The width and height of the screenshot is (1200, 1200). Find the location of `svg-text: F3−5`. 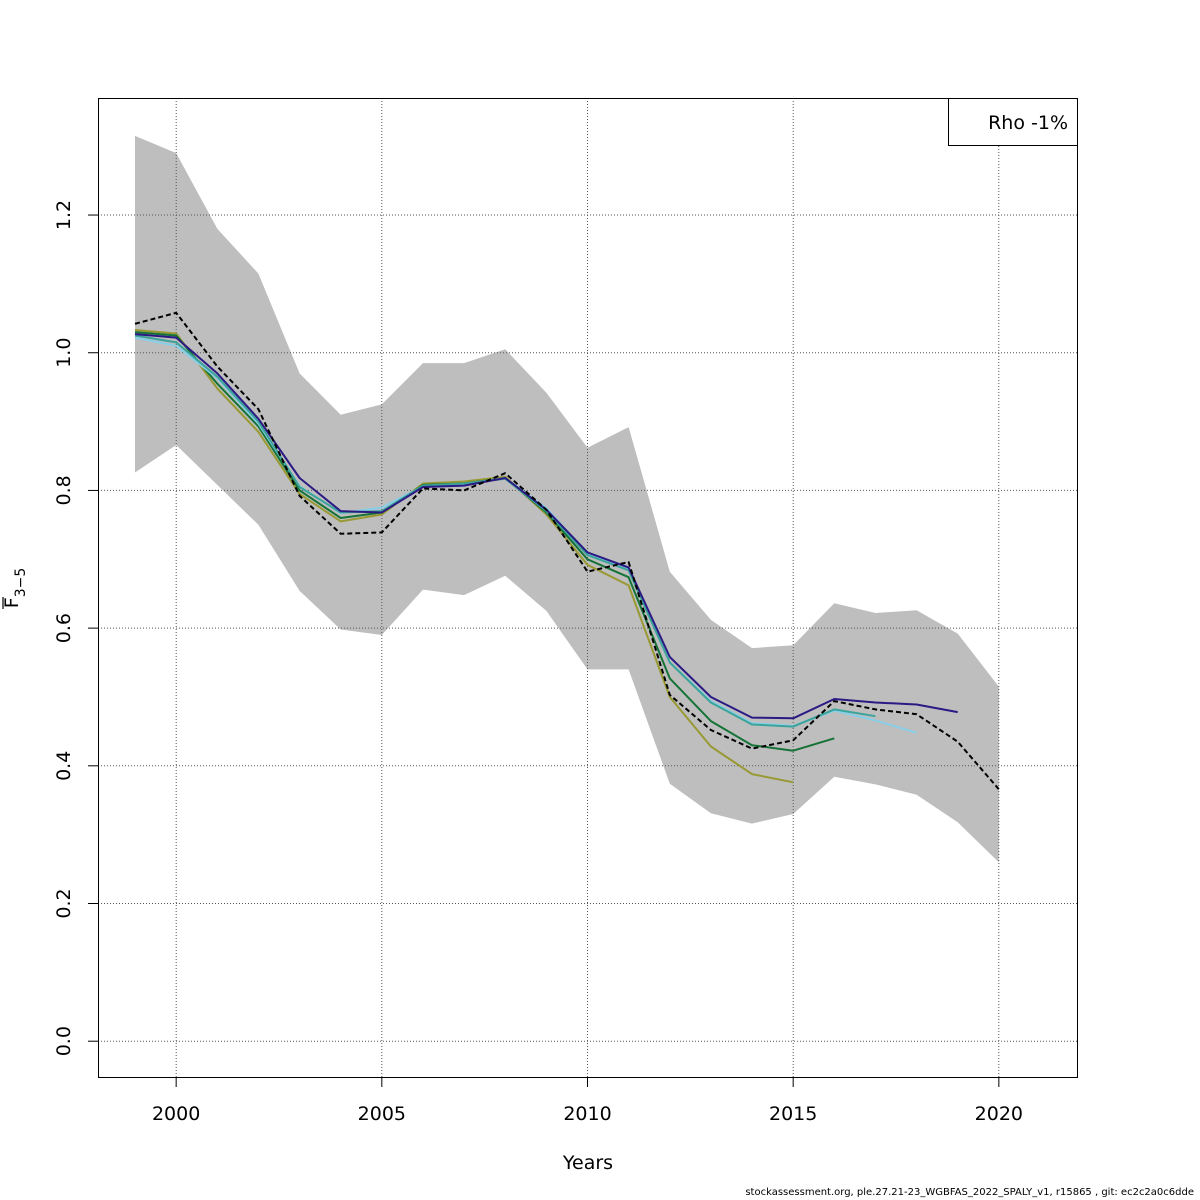

svg-text: F3−5 is located at coordinates (15, 588).